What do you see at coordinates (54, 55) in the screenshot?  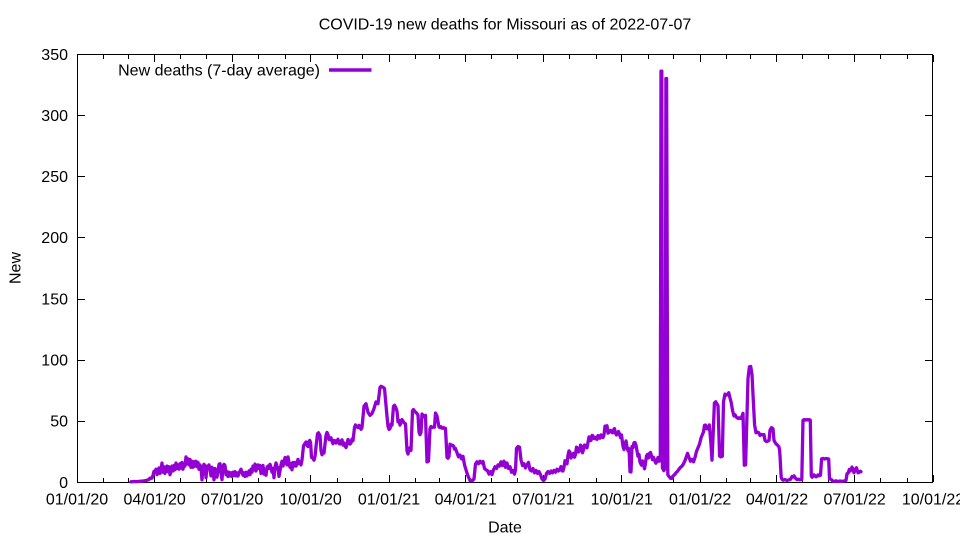 I see `svg-text: 350` at bounding box center [54, 55].